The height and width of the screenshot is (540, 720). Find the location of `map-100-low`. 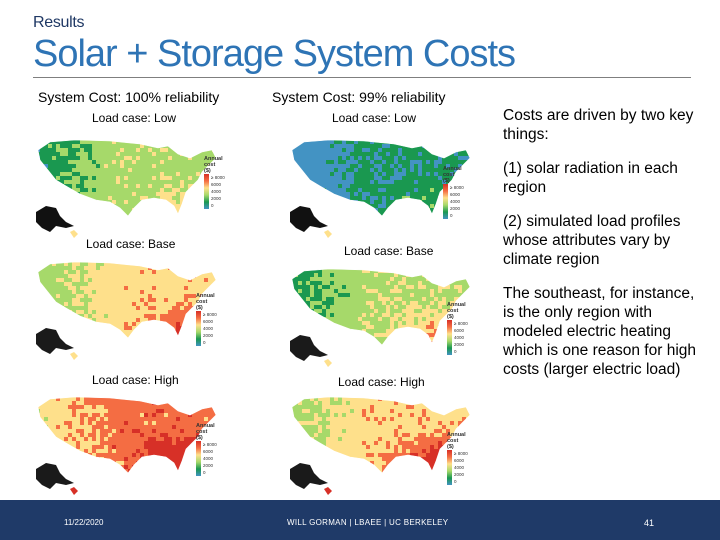

map-100-low is located at coordinates (130, 187).